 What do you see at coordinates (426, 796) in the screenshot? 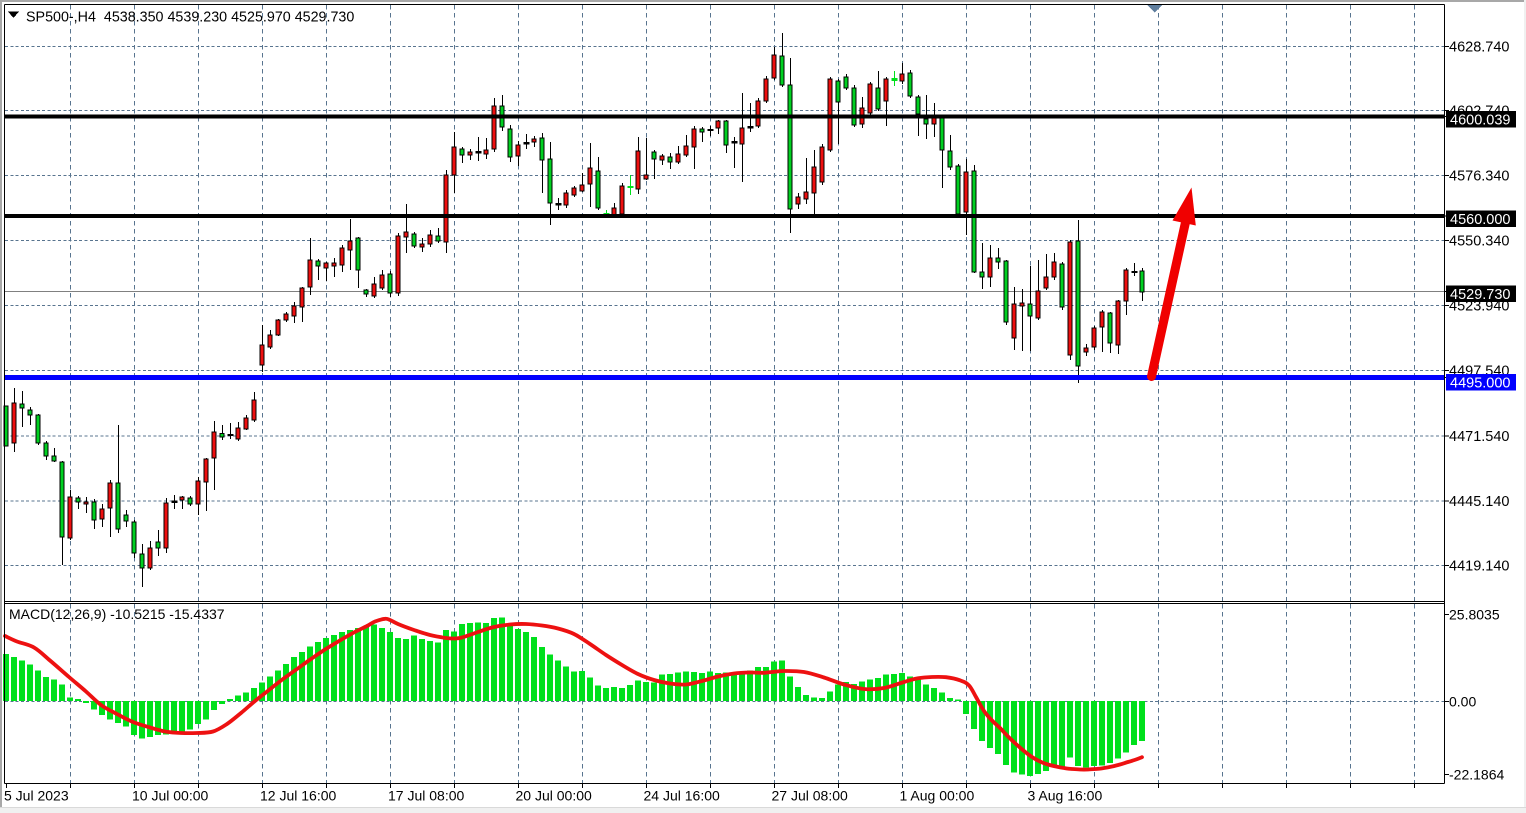
I see `svg-text: 17 Jul 08:00` at bounding box center [426, 796].